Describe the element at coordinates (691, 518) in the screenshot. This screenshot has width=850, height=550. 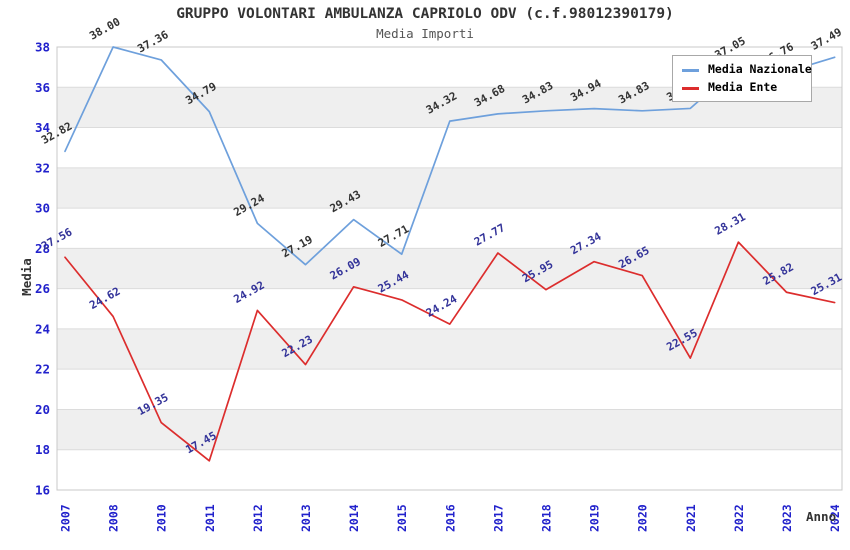
I see `x-tick-label: 2021` at that location.